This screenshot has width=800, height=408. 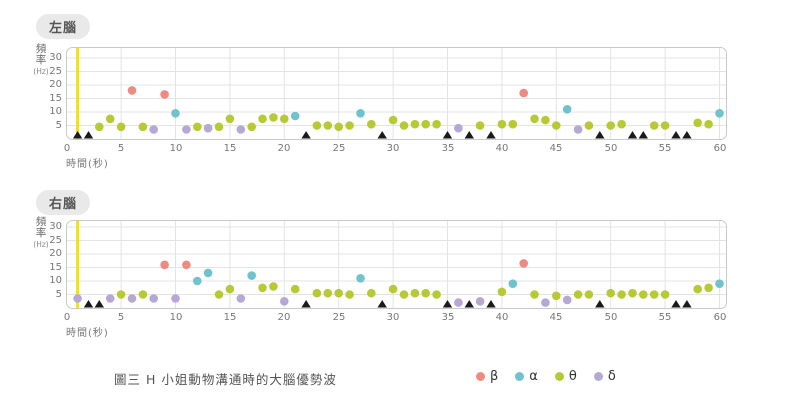 I want to click on y-axis-title: 頻率 (Hz), so click(x=41, y=60).